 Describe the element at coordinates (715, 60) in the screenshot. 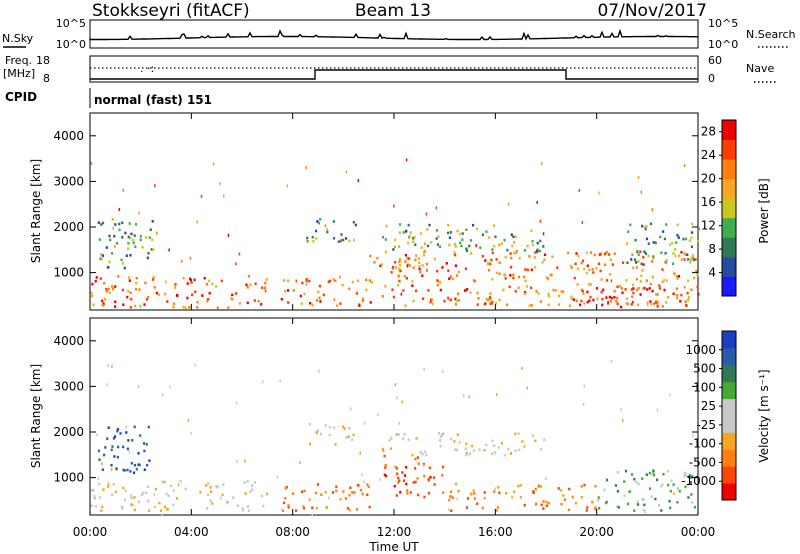

I see `nave-tick-top: 60` at that location.